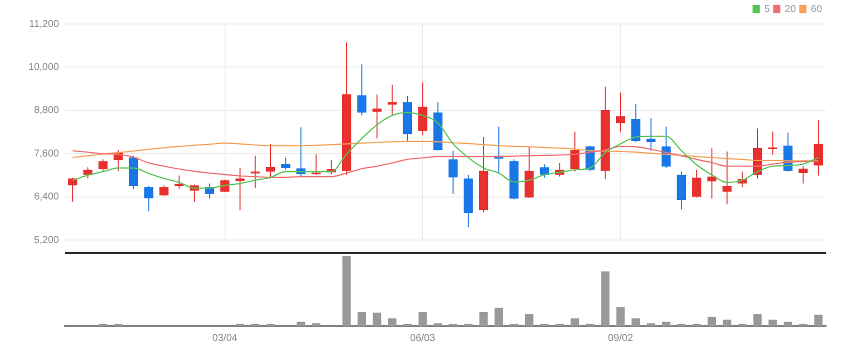 The height and width of the screenshot is (350, 864). Describe the element at coordinates (44, 24) in the screenshot. I see `y-tick-label: 11,200` at that location.